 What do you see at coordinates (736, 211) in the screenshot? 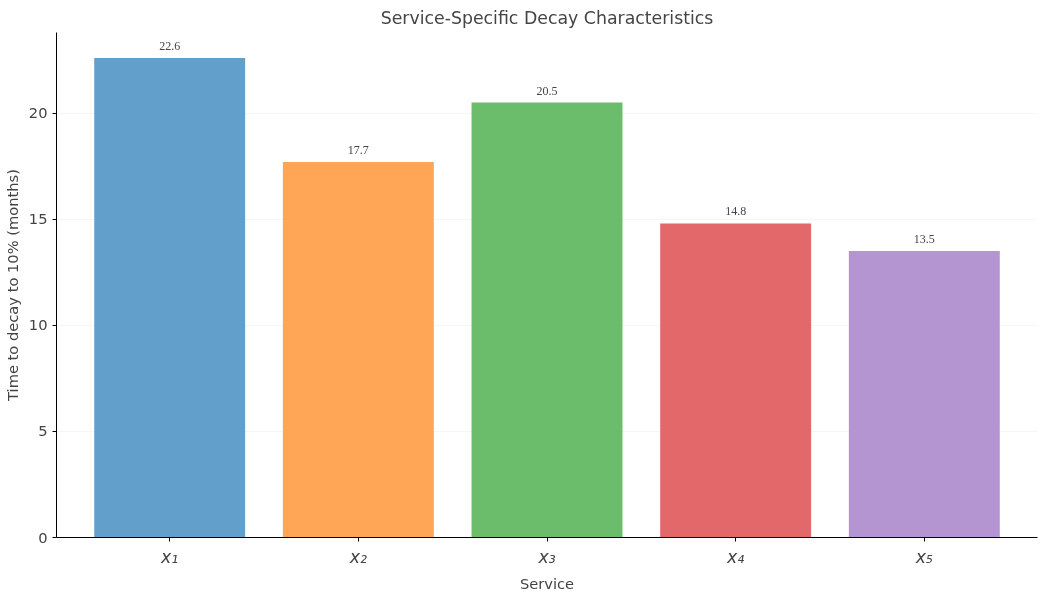
I see `data-label: 14.8` at bounding box center [736, 211].